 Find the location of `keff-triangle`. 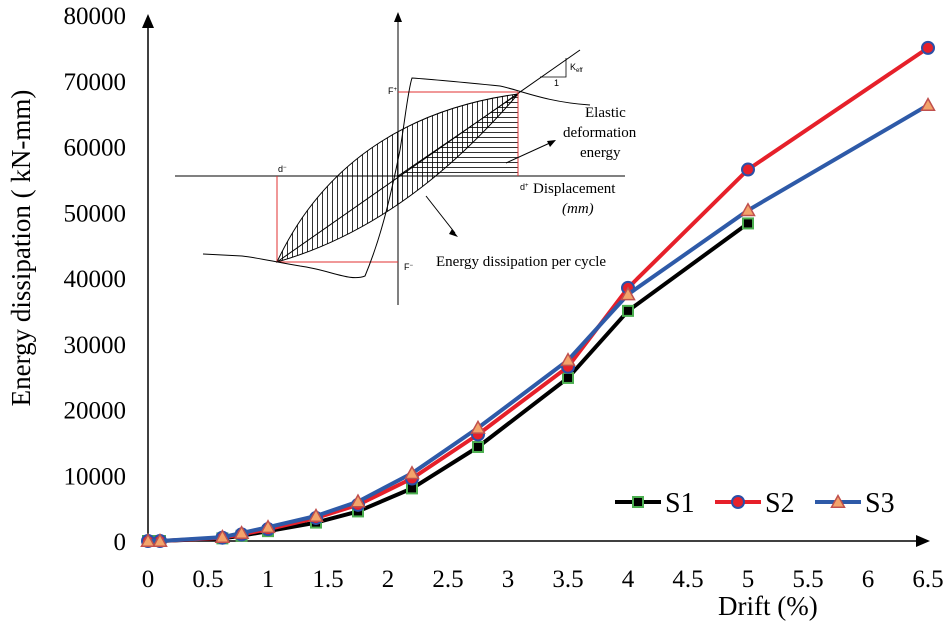

keff-triangle is located at coordinates (553, 68).